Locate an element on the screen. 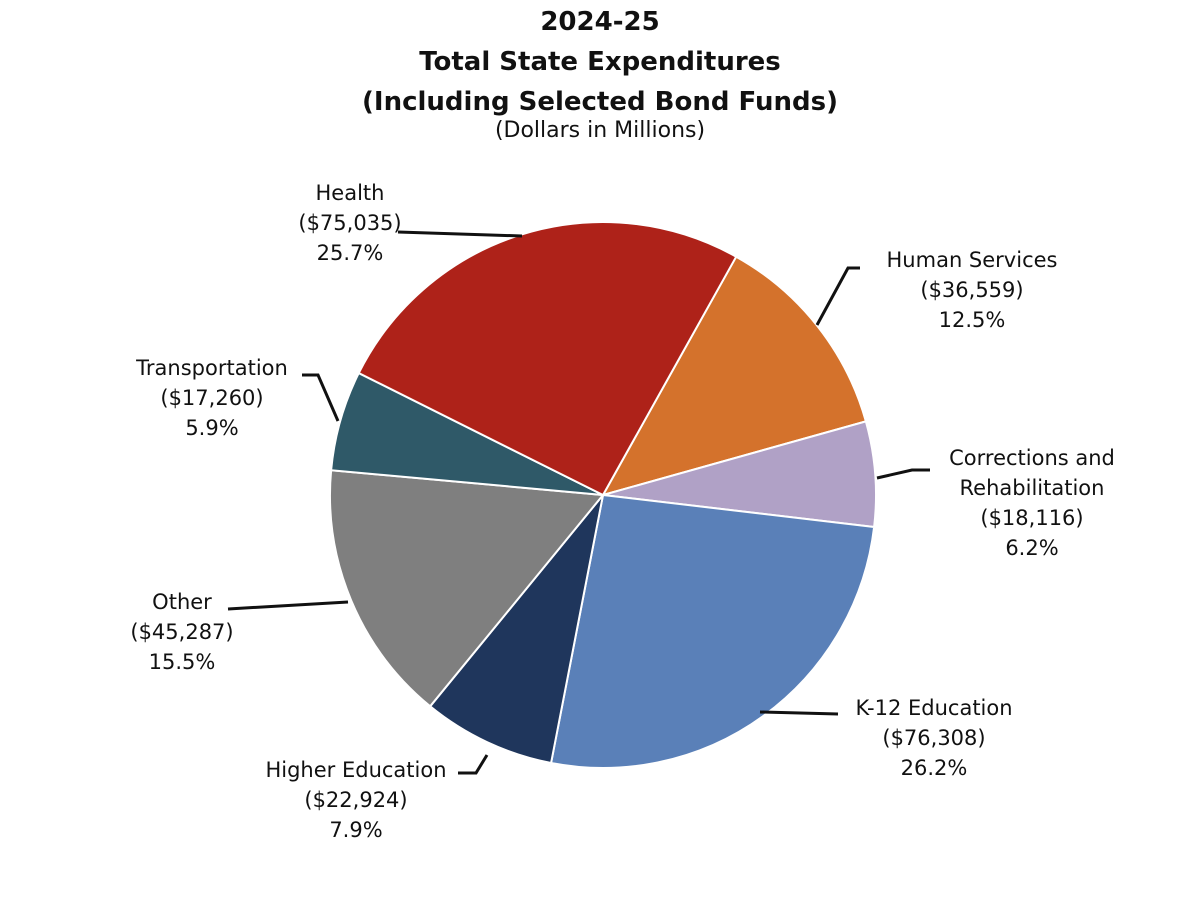  label-value: ($75,035) is located at coordinates (350, 223).